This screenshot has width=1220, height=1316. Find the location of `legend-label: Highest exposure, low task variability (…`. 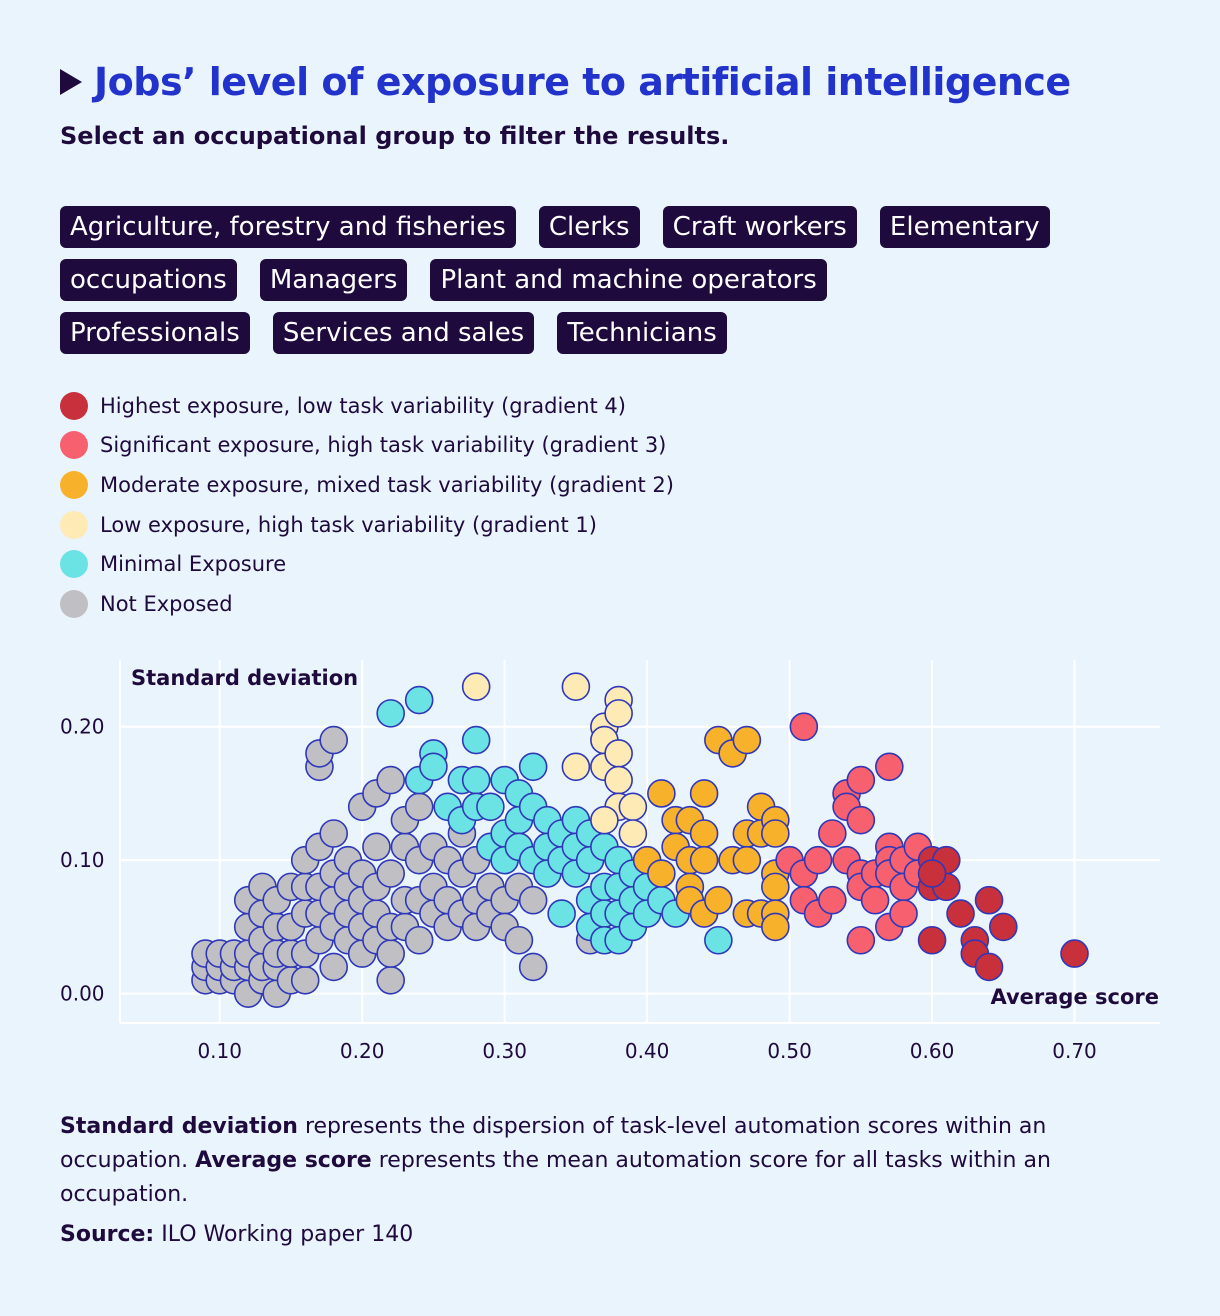

legend-label: Highest exposure, low task variability (… is located at coordinates (363, 405).